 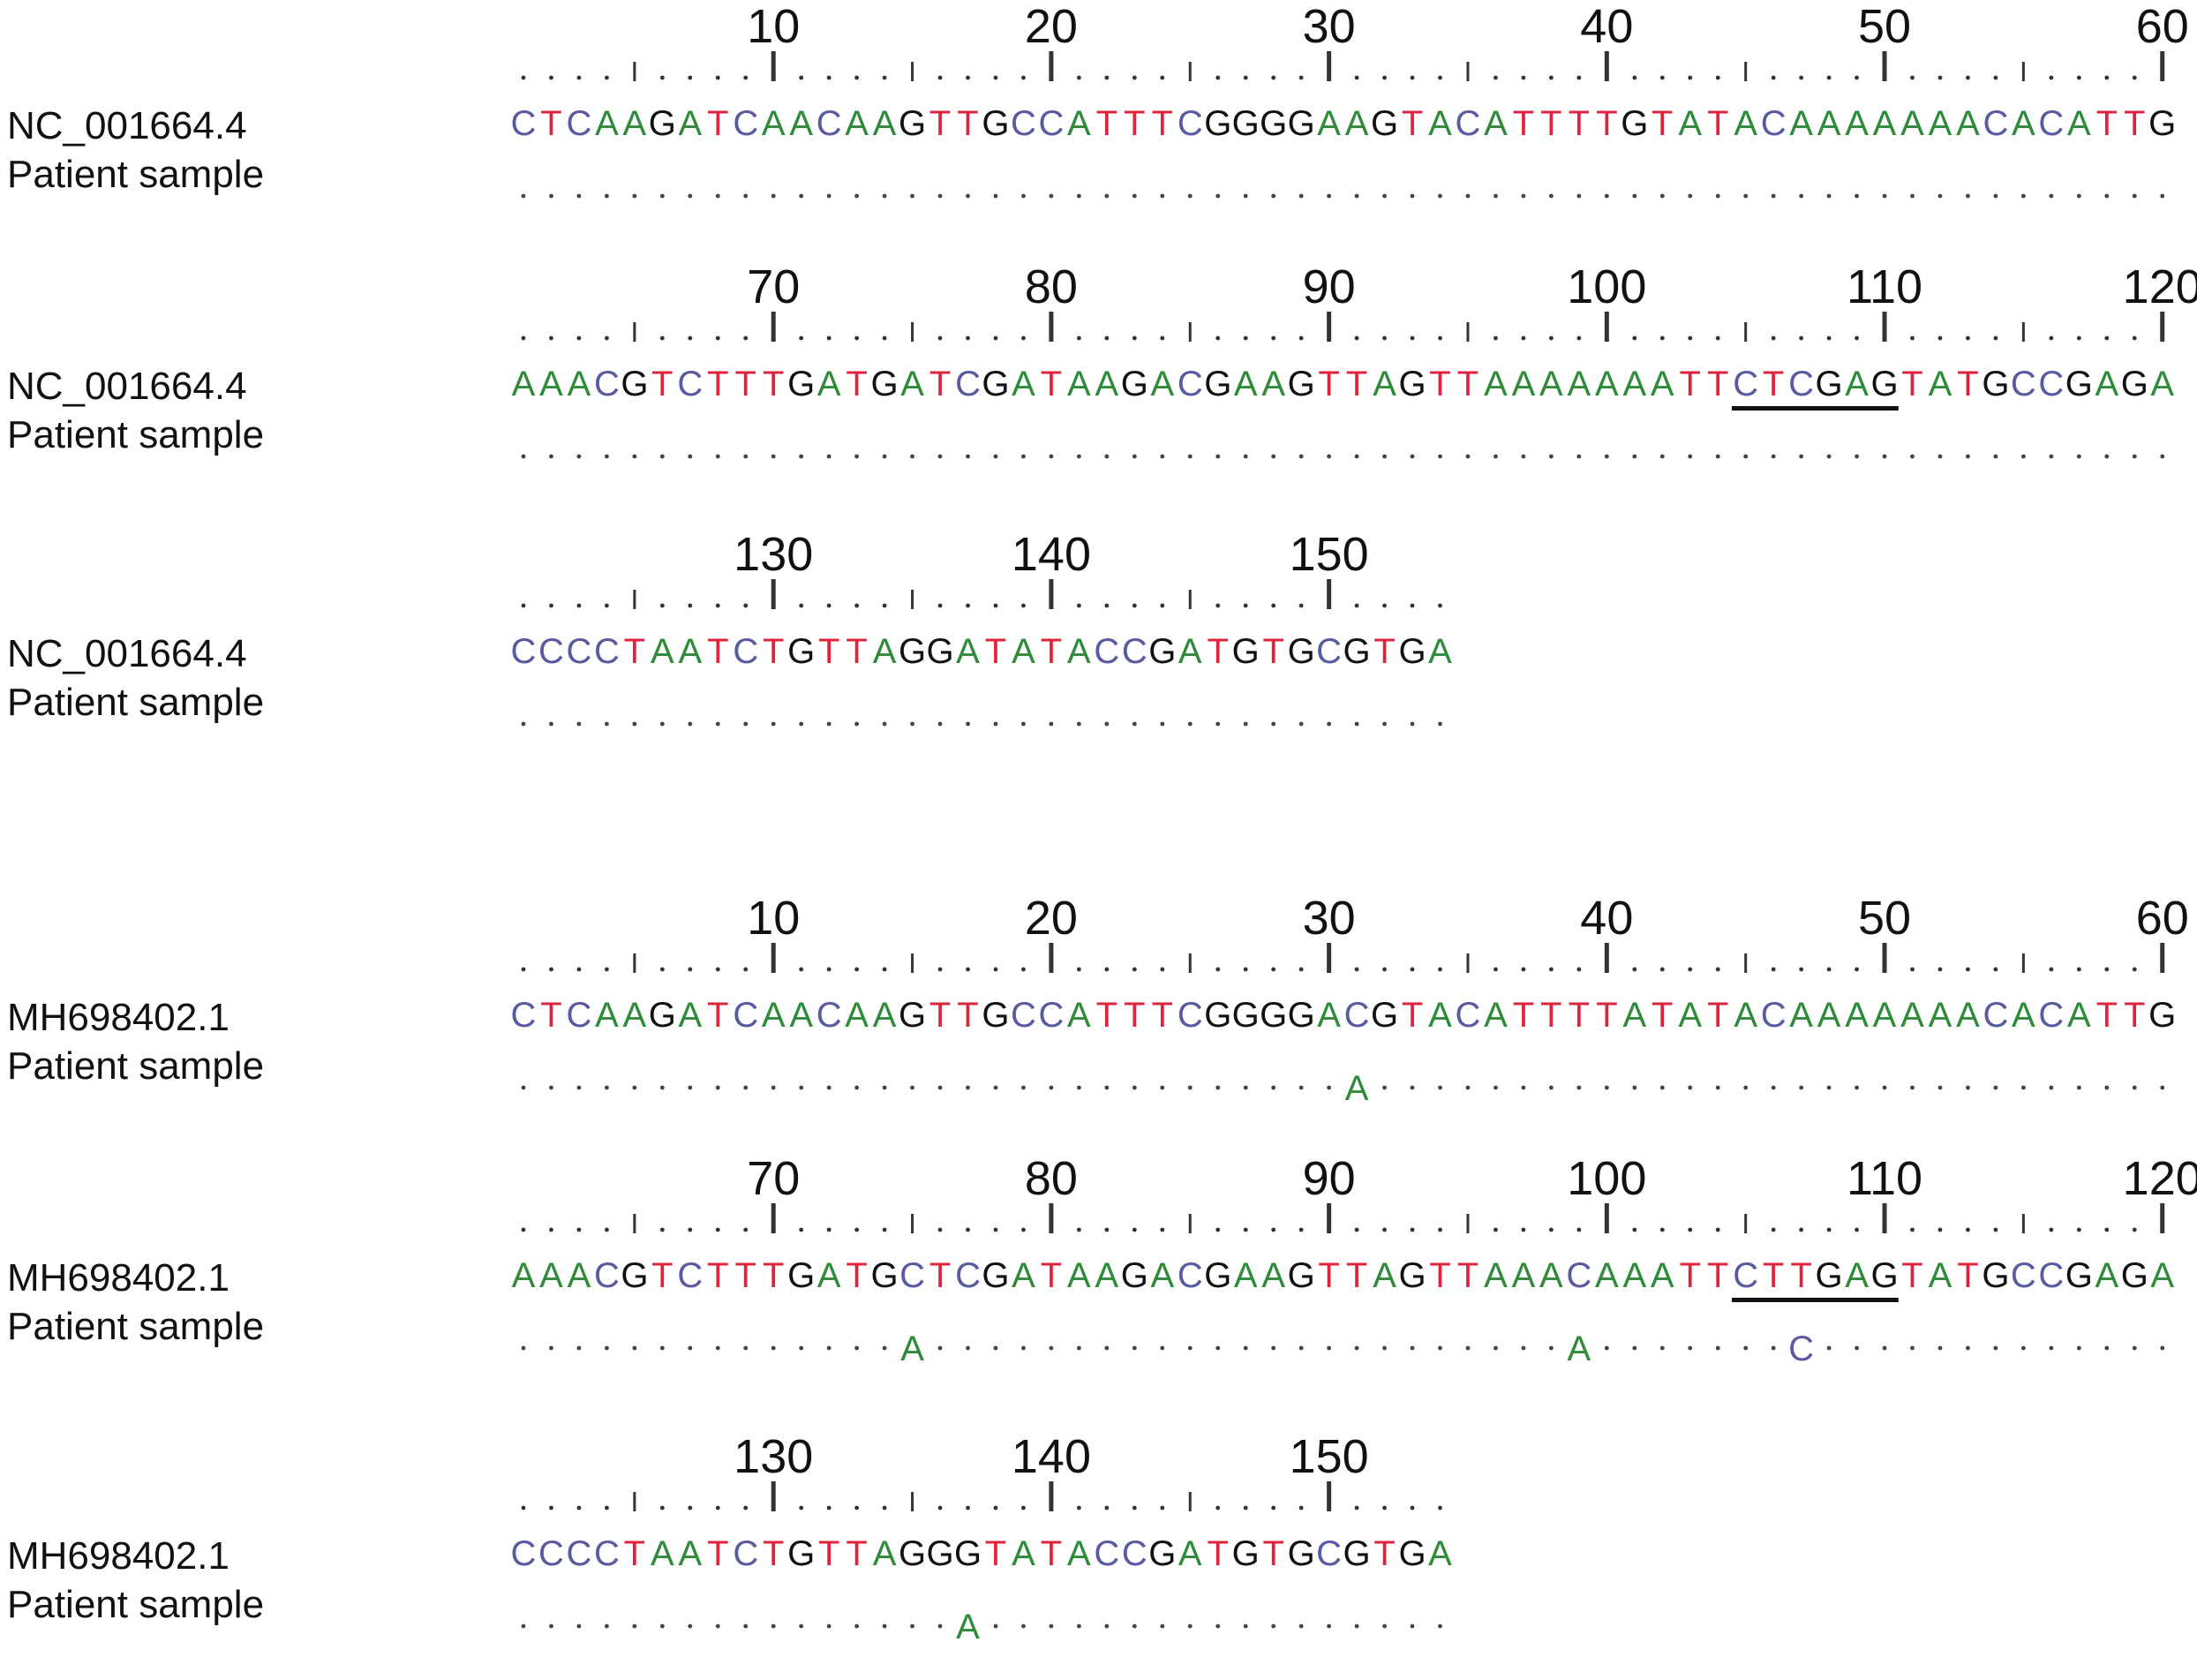 I want to click on position-number: 90, so click(x=1329, y=1178).